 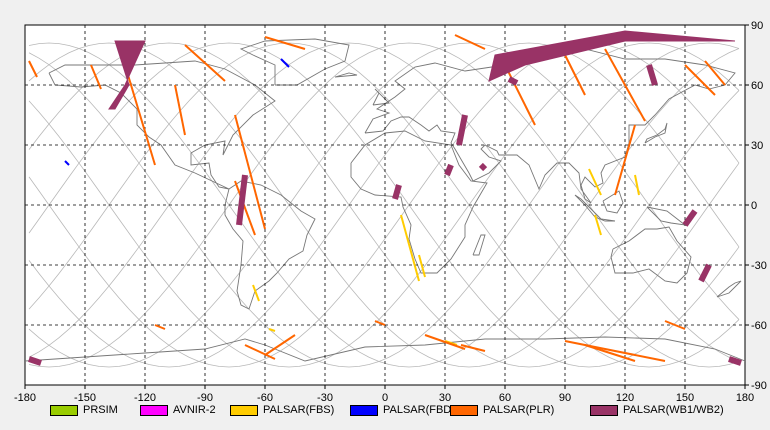 What do you see at coordinates (445, 398) in the screenshot?
I see `x-tick-label: 30` at bounding box center [445, 398].